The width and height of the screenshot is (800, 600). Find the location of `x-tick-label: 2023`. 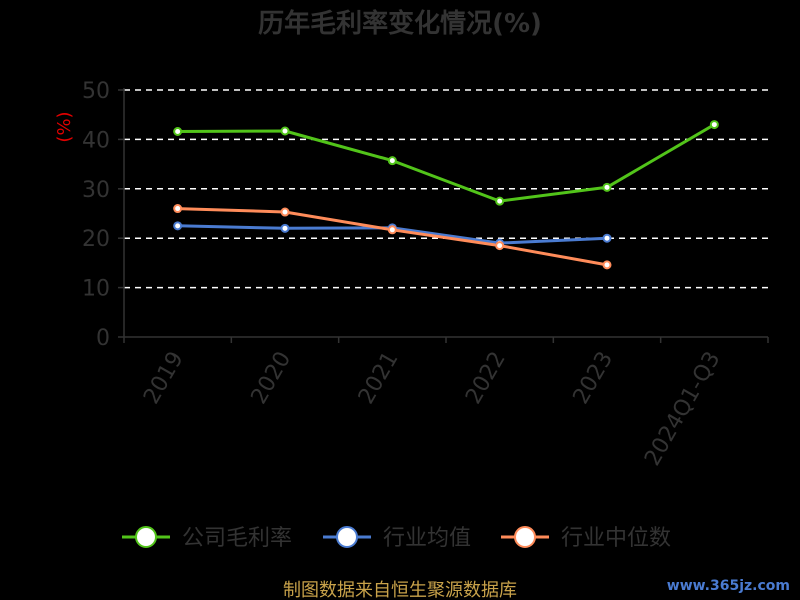

x-tick-label: 2023 is located at coordinates (594, 378).